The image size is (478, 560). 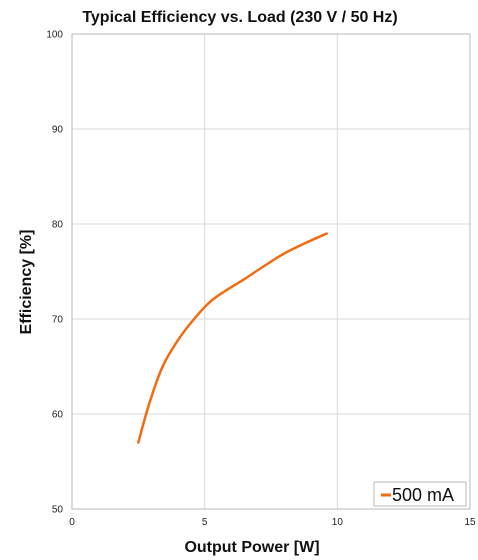 What do you see at coordinates (205, 522) in the screenshot?
I see `x-tick-label: 5` at bounding box center [205, 522].